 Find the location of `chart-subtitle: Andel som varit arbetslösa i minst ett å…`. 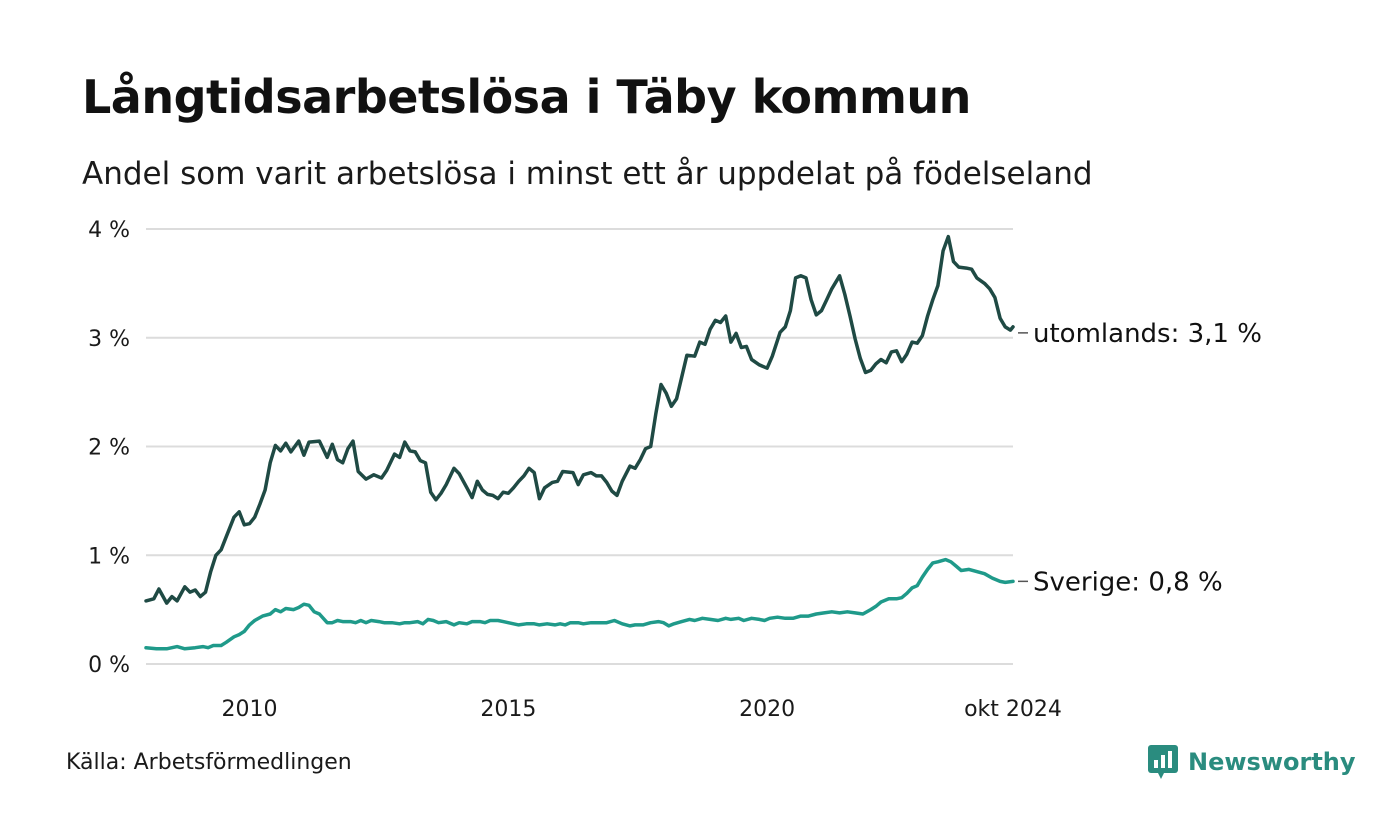

chart-subtitle: Andel som varit arbetslösa i minst ett å… is located at coordinates (587, 174).